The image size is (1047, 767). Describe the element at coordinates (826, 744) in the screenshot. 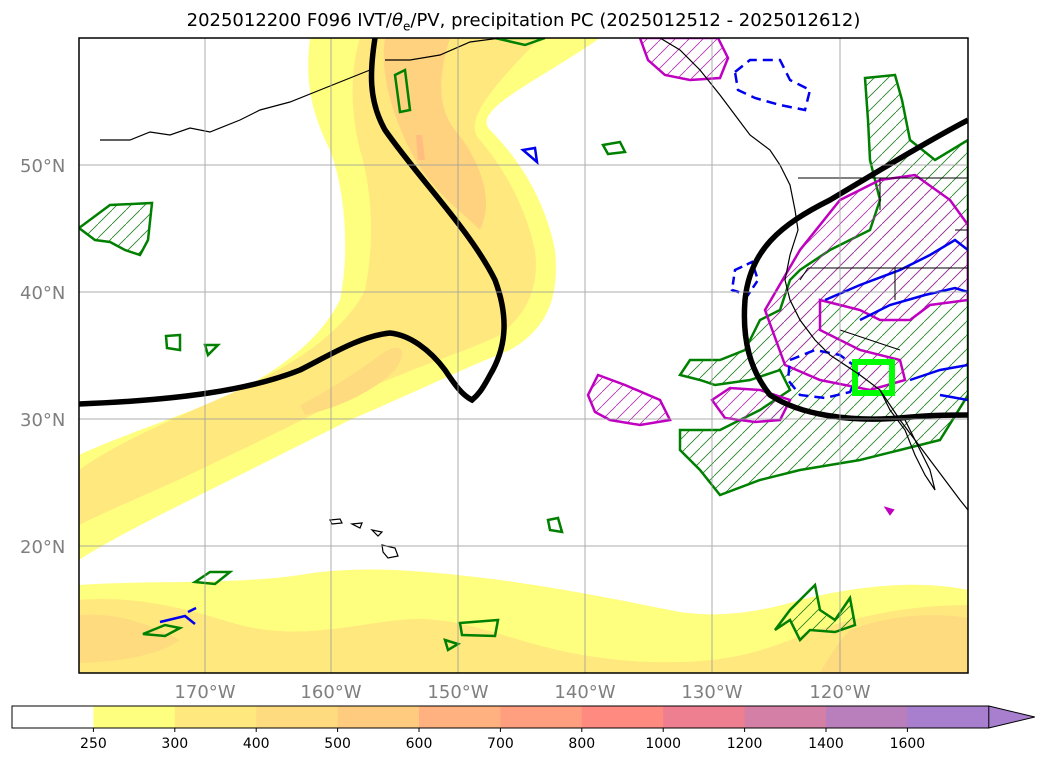

I see `colorbar-label-1400: 1400` at that location.